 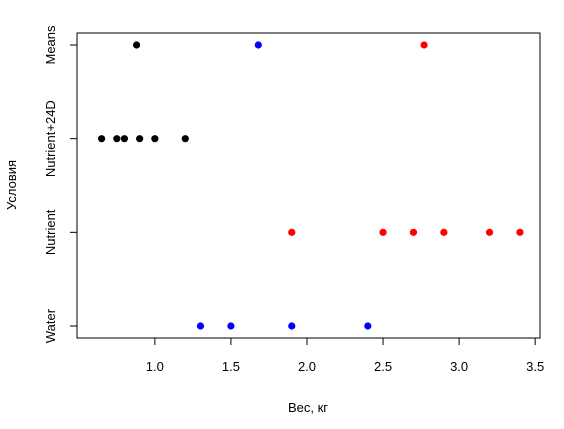 What do you see at coordinates (535, 366) in the screenshot?
I see `x-tick-label: 3.5` at bounding box center [535, 366].